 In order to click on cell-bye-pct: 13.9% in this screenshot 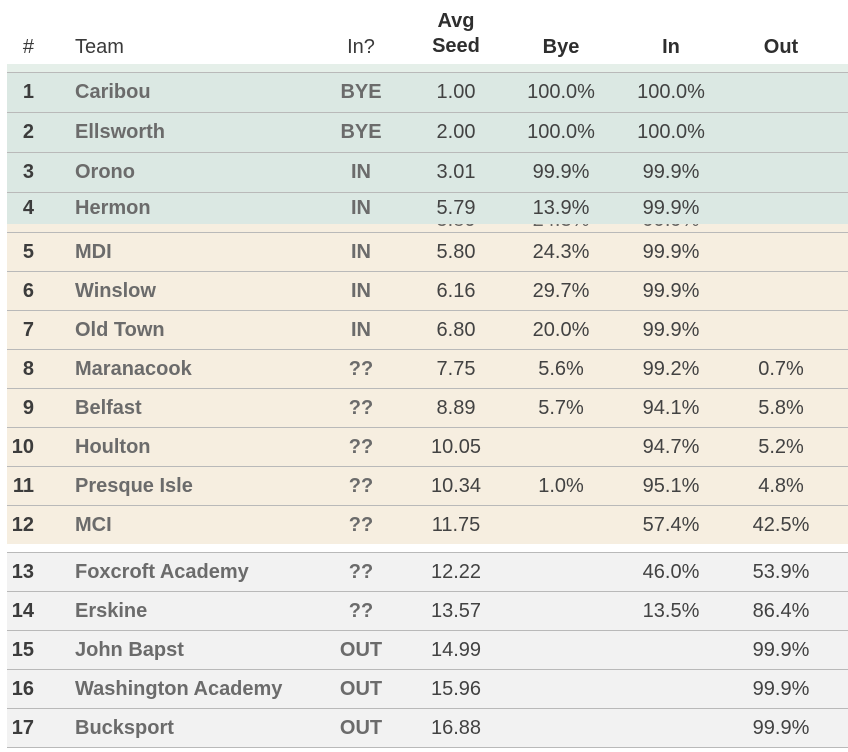, I will do `click(561, 208)`.